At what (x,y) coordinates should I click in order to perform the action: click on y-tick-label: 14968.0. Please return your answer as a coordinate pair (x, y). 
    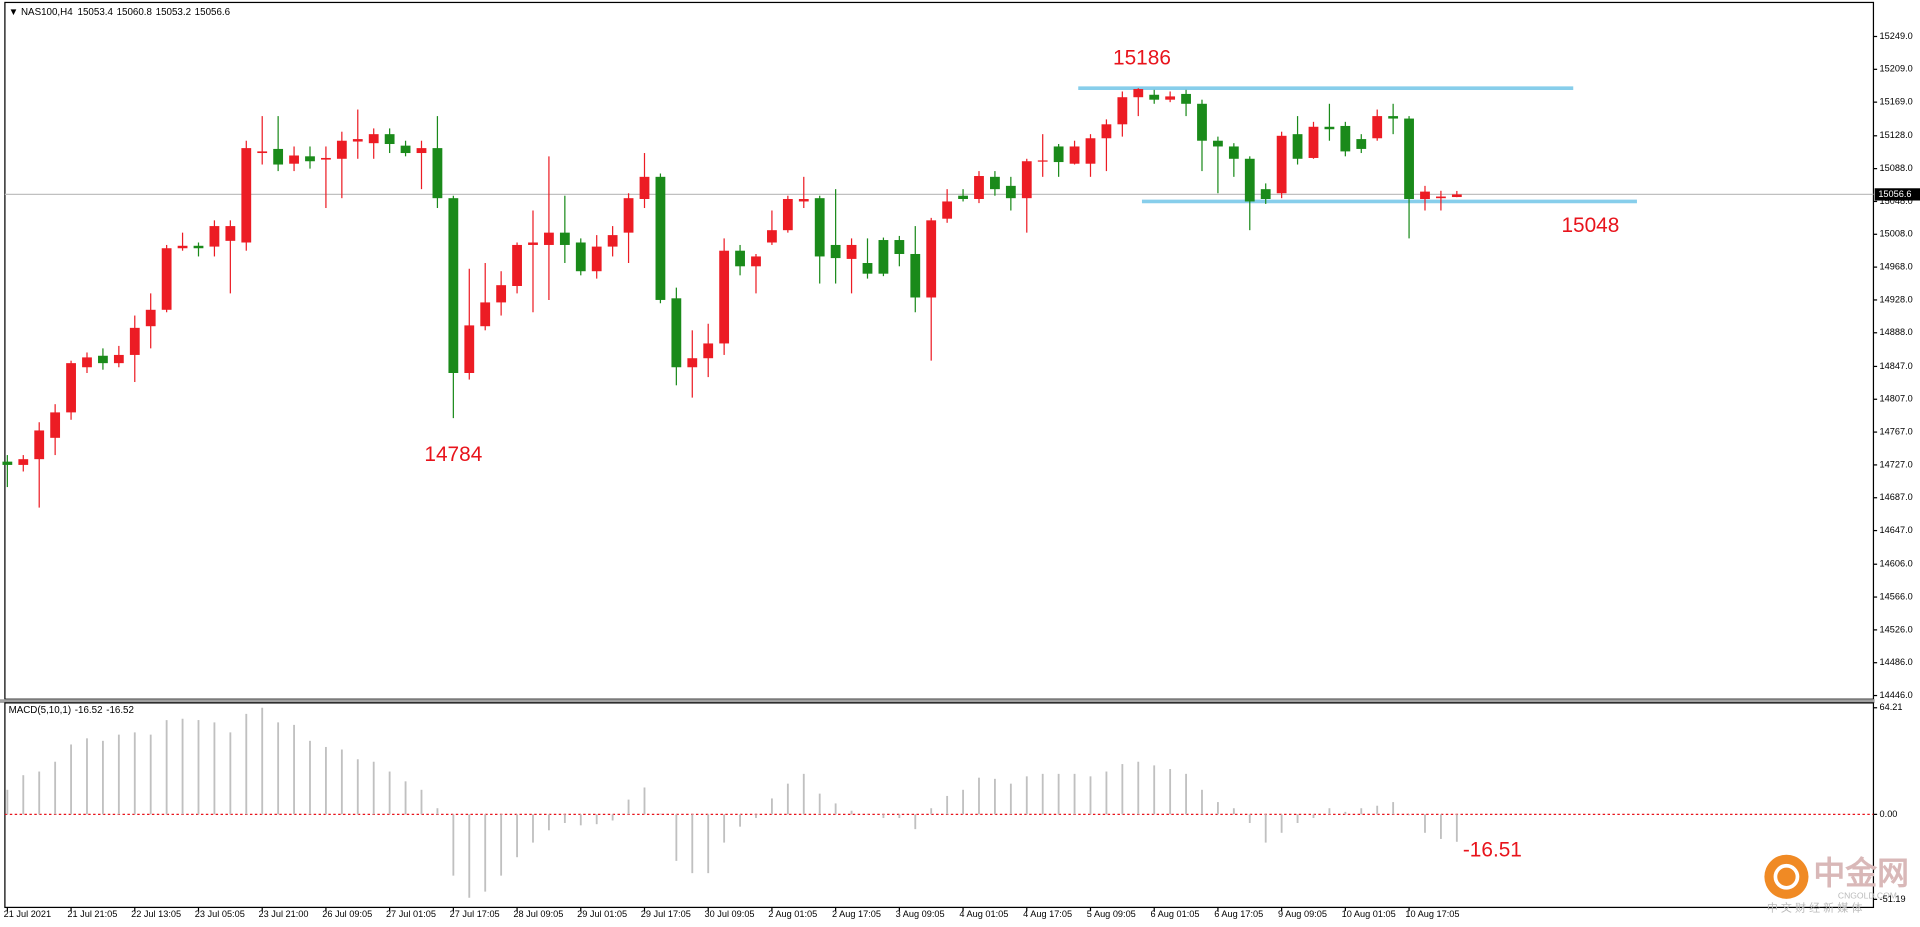
    Looking at the image, I should click on (1896, 267).